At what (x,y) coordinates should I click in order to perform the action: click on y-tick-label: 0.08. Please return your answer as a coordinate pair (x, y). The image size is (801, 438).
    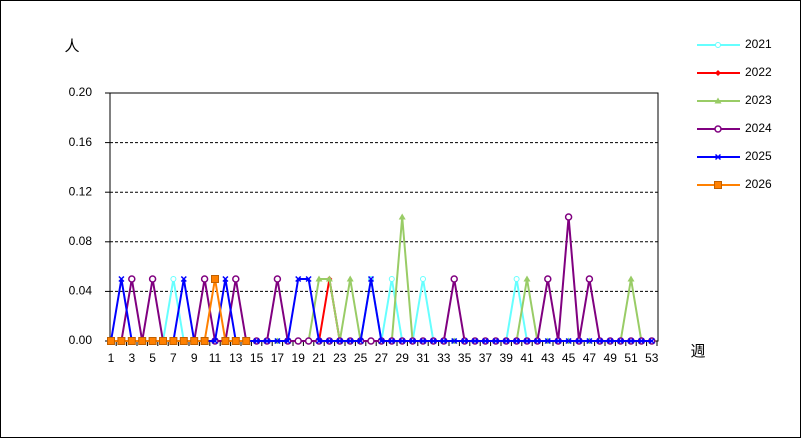
    Looking at the image, I should click on (81, 241).